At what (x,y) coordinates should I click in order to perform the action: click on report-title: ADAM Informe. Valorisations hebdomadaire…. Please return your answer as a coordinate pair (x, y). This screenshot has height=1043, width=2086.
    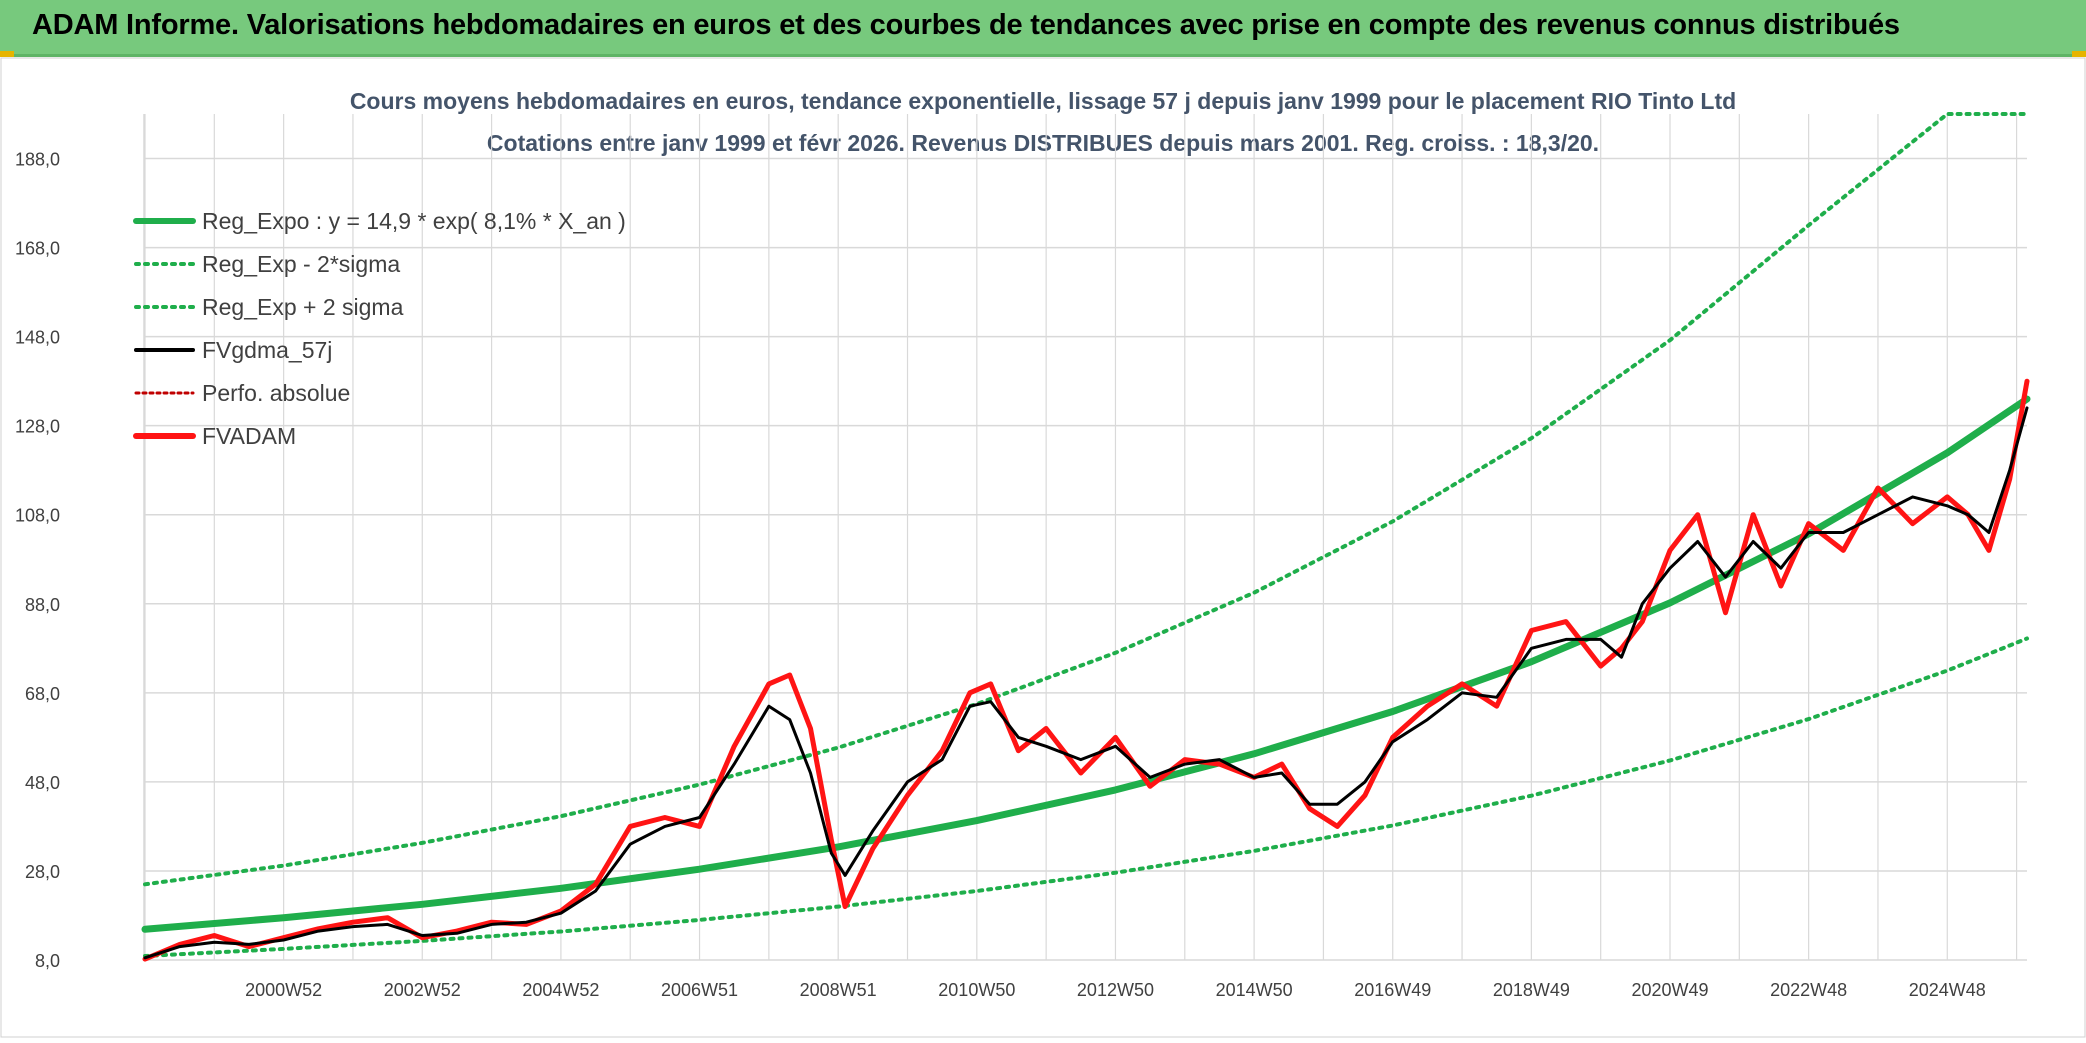
    Looking at the image, I should click on (966, 25).